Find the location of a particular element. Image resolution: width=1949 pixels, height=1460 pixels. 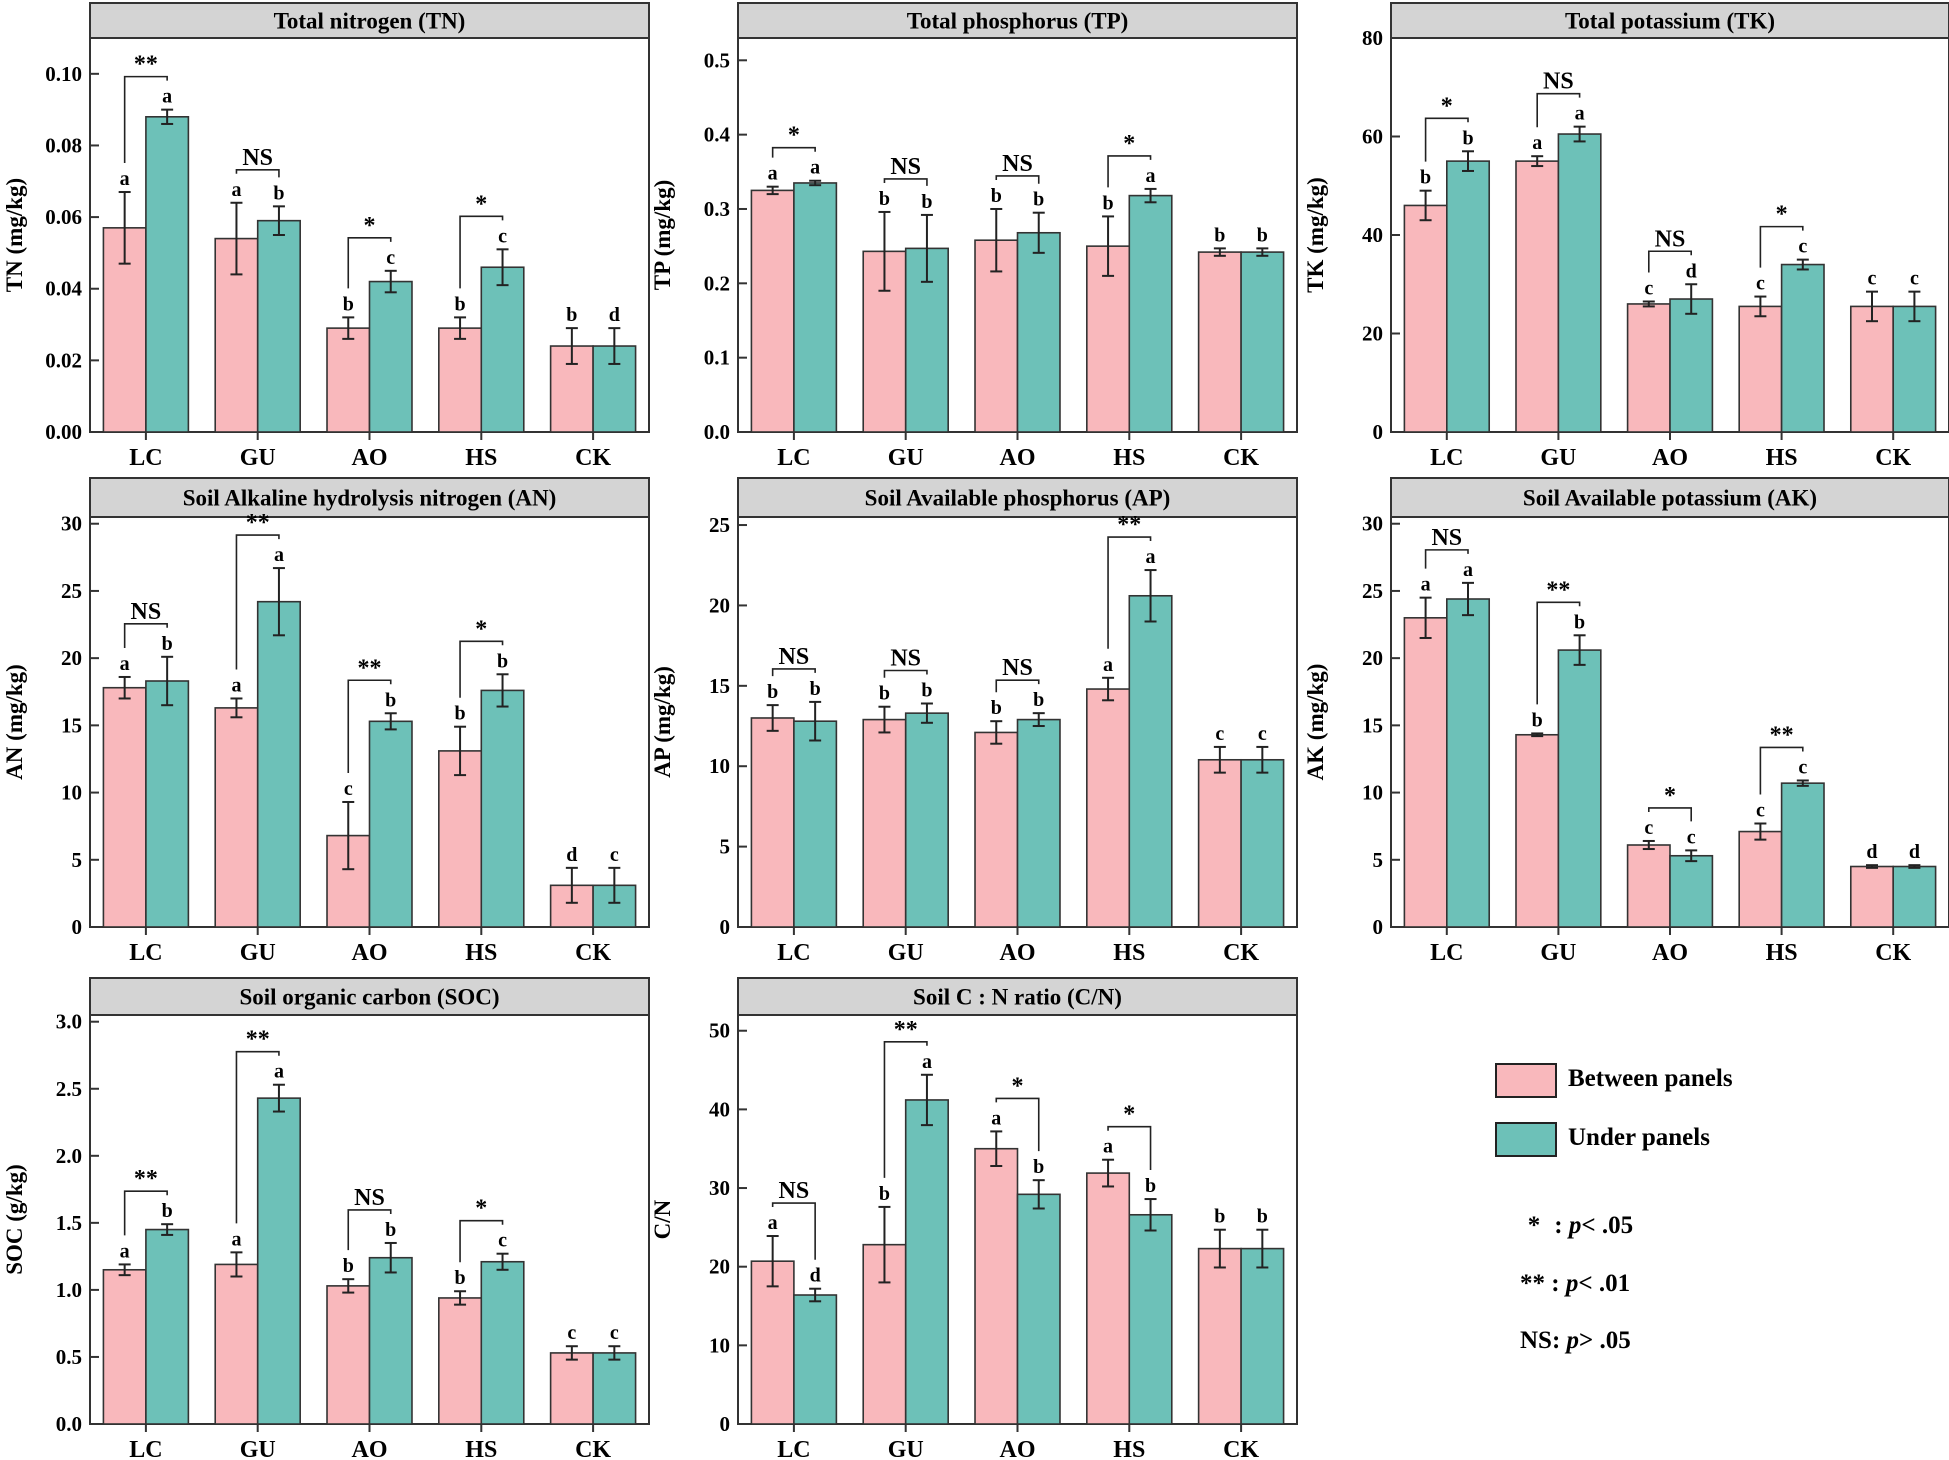

y-tick-label: 0.00 is located at coordinates (63, 432).